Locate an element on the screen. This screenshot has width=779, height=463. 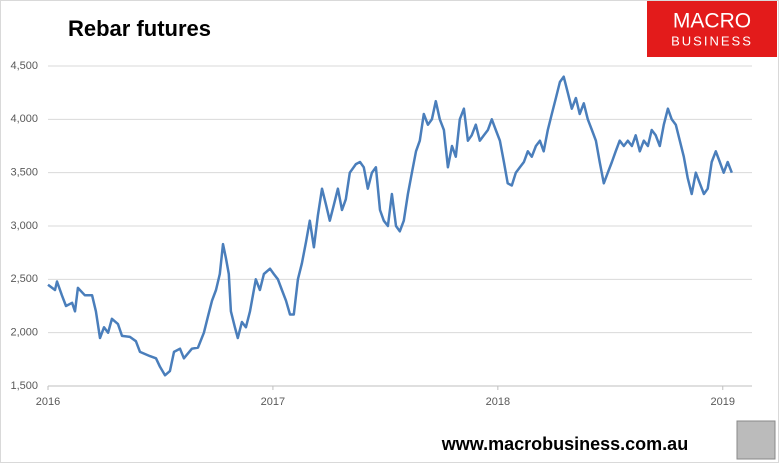
y-tick-label: 3,000 is located at coordinates (24, 226).